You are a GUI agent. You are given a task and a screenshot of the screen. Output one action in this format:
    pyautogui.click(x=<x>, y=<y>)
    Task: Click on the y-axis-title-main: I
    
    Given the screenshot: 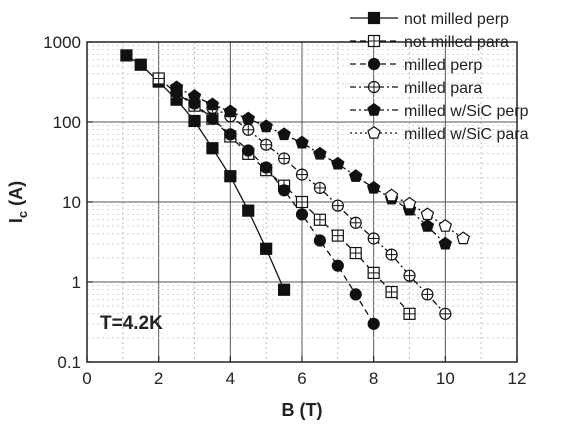 What is the action you would take?
    pyautogui.click(x=16, y=220)
    